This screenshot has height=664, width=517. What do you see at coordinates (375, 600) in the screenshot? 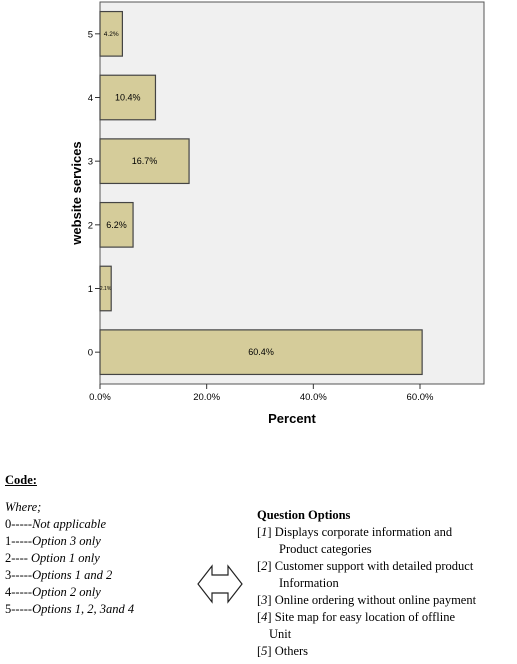
I see `option-text: Online ordering without online payment` at bounding box center [375, 600].